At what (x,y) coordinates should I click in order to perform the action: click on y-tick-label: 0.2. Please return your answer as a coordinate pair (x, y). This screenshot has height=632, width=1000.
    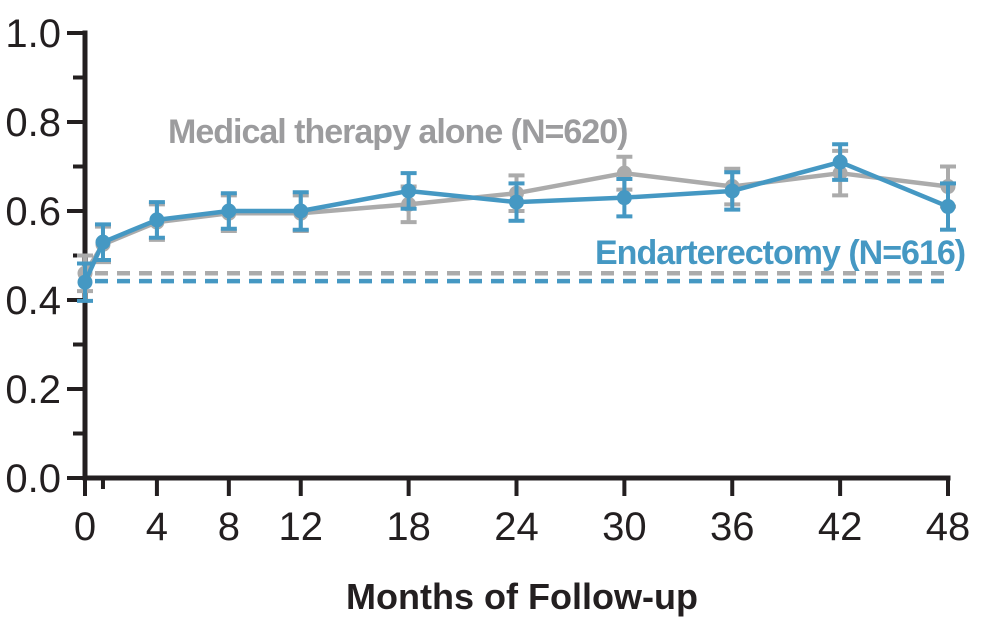
    Looking at the image, I should click on (33, 390).